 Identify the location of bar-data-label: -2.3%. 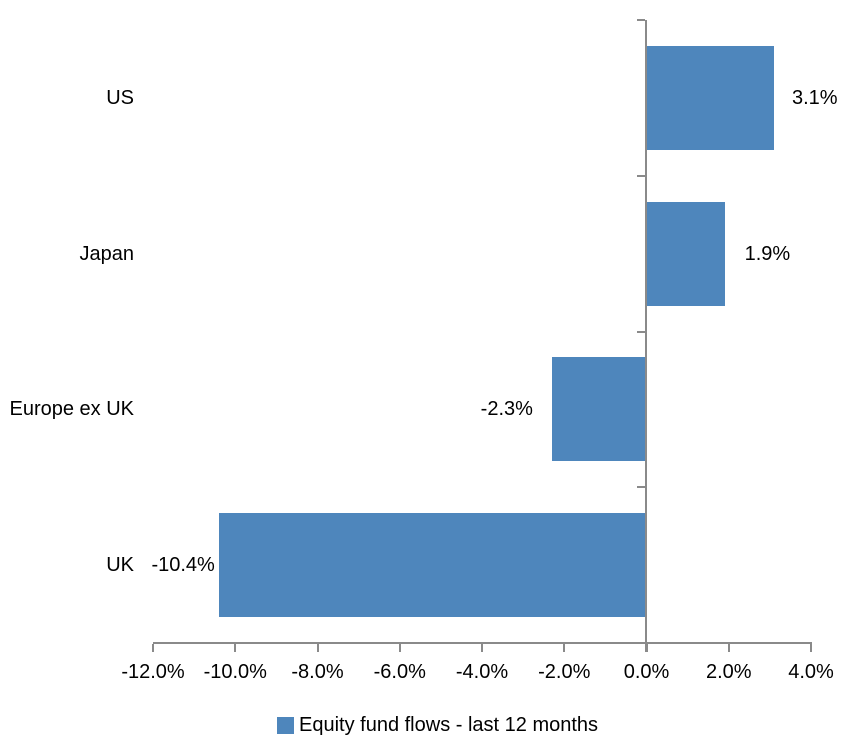
(506, 409).